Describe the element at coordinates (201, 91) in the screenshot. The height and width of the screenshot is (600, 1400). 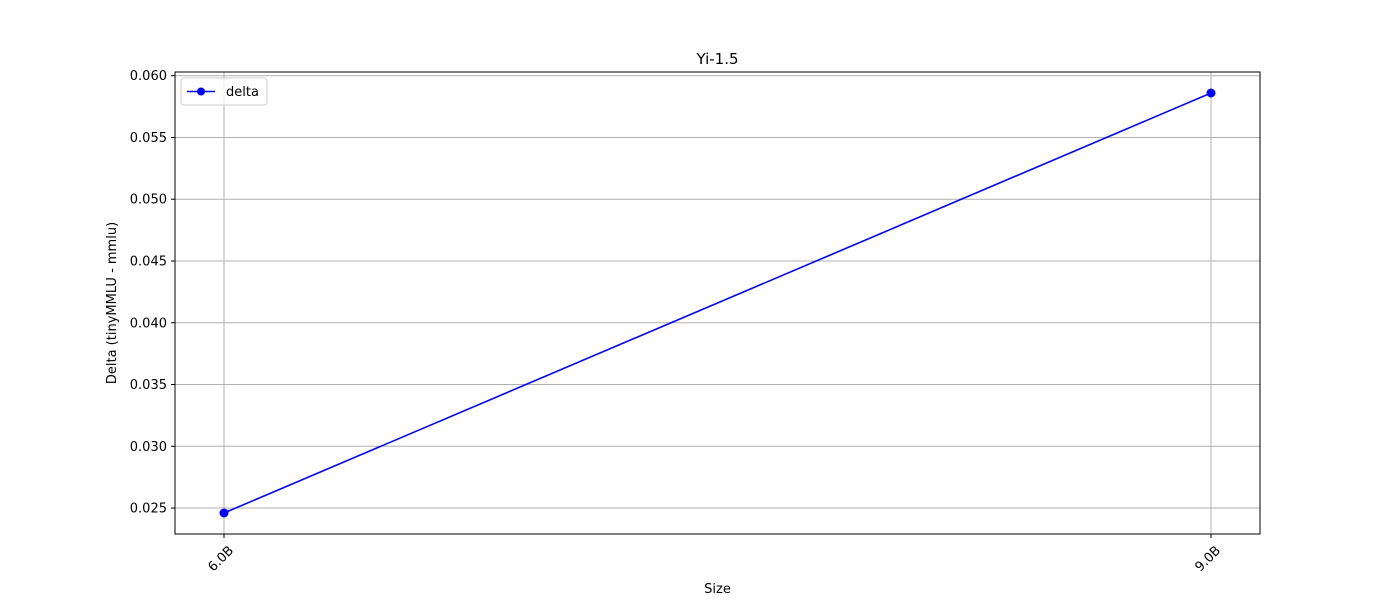
I see `legend-marker-delta` at that location.